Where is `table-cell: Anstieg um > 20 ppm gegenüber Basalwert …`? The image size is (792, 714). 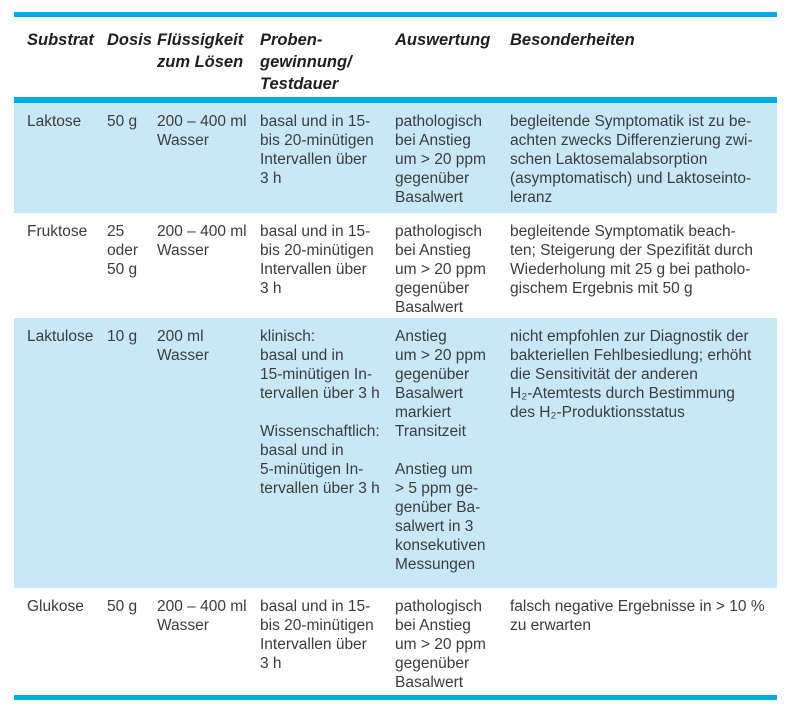
table-cell: Anstieg um > 20 ppm gegenüber Basalwert … is located at coordinates (440, 450).